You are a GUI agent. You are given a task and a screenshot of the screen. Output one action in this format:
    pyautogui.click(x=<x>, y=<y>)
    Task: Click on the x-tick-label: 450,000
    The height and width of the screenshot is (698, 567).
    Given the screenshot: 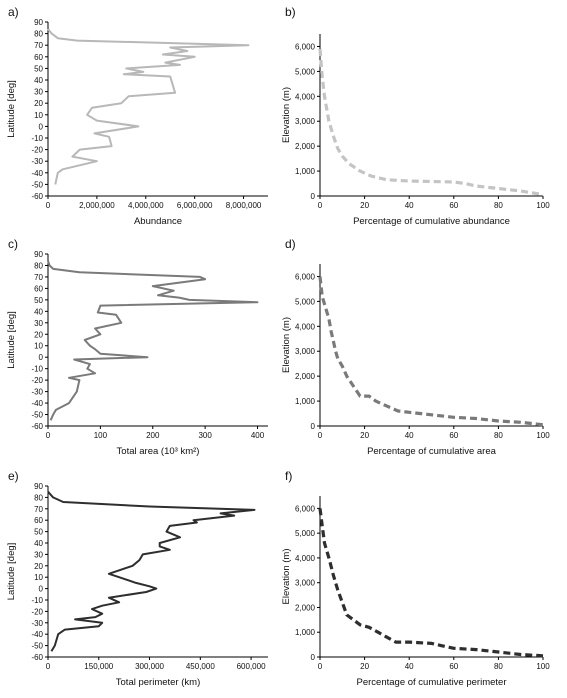 What is the action you would take?
    pyautogui.click(x=200, y=666)
    